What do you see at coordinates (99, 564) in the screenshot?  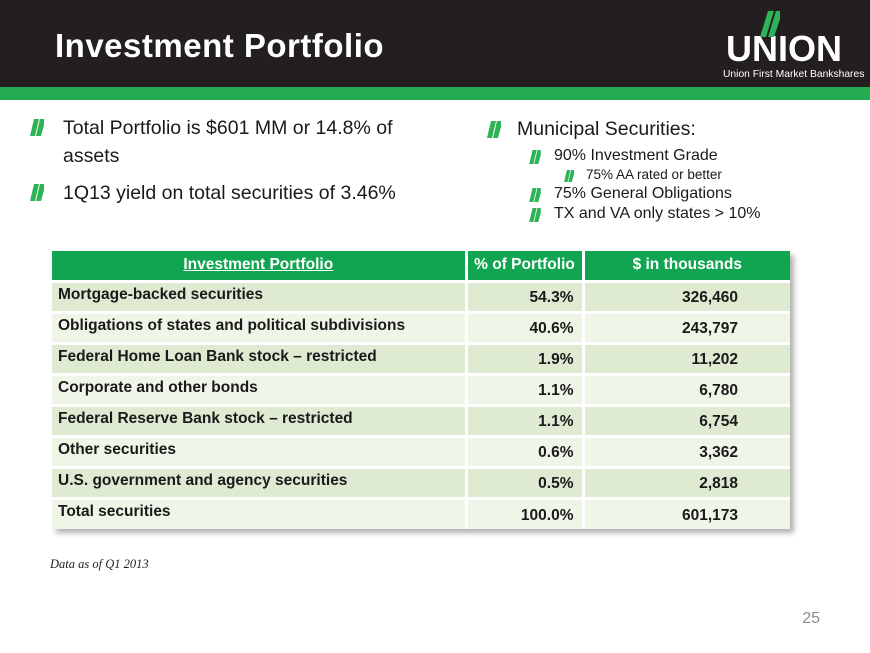 I see `data-footnote: Data as of Q1 2013` at bounding box center [99, 564].